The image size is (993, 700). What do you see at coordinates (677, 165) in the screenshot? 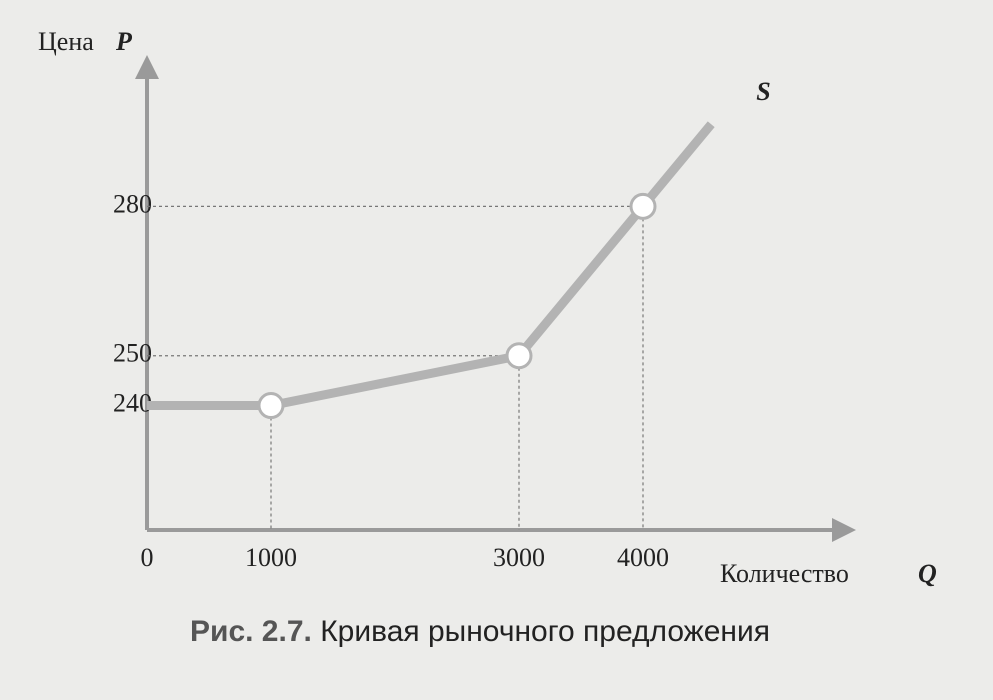
I see `curve-extension` at bounding box center [677, 165].